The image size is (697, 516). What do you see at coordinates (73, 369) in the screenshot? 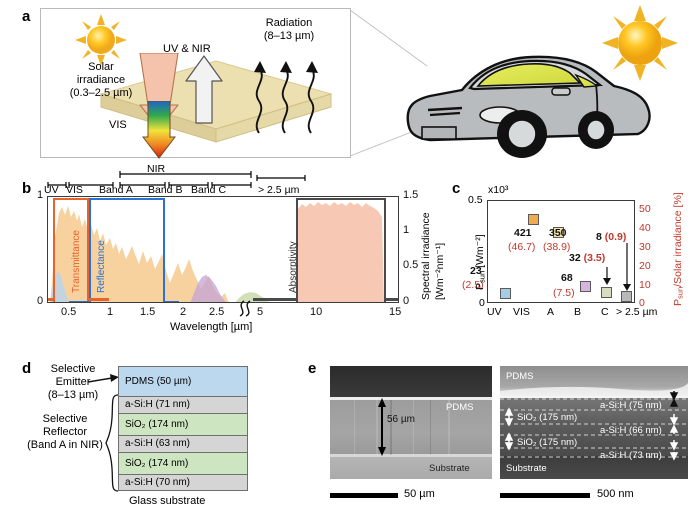
I see `emitter-line1: Selective` at bounding box center [73, 369].